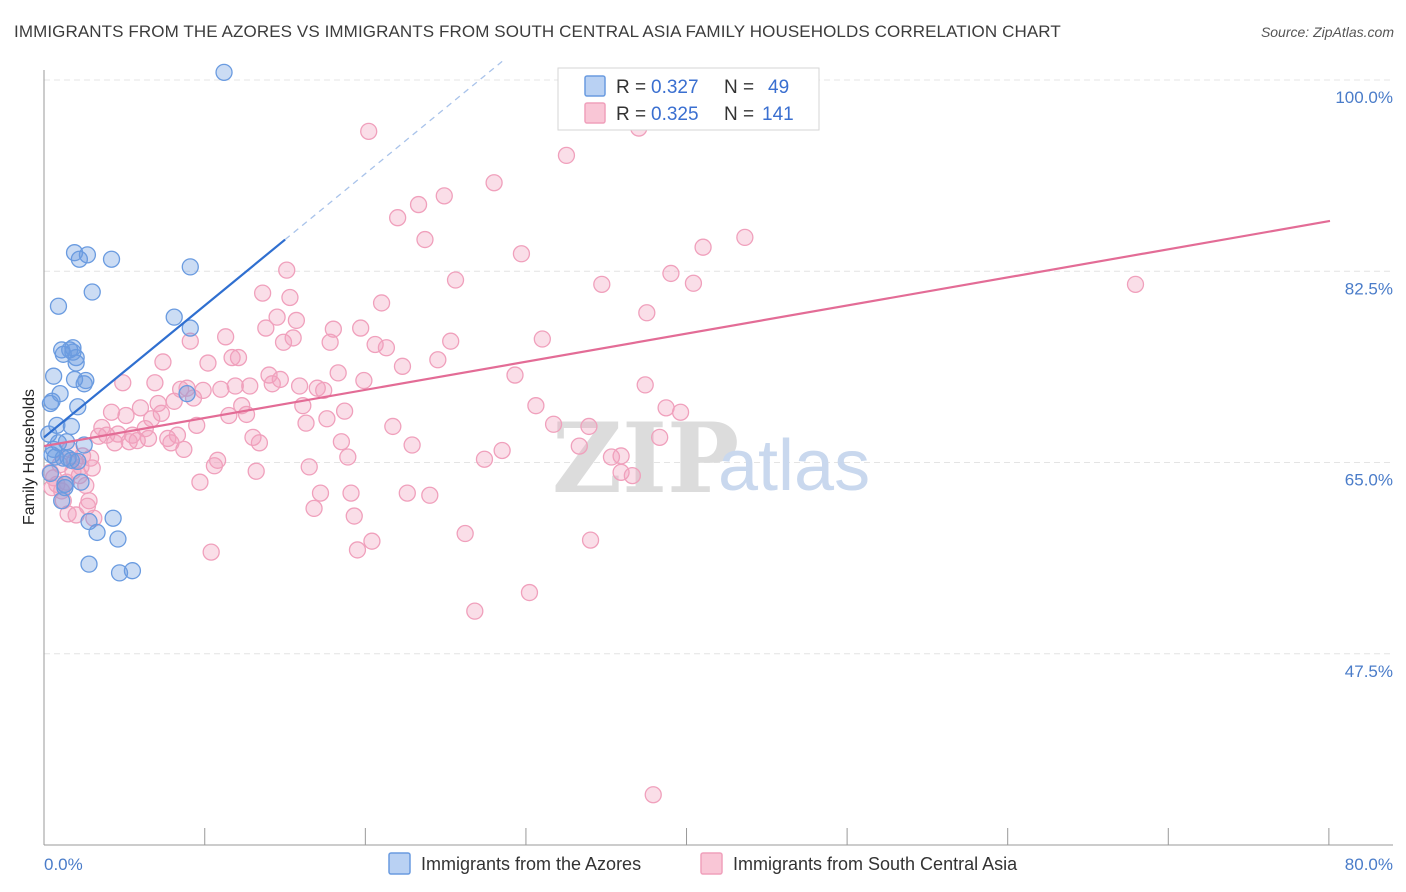 The width and height of the screenshot is (1406, 892). Describe the element at coordinates (675, 87) in the screenshot. I see `legend-r-value-azores: 0.327` at that location.